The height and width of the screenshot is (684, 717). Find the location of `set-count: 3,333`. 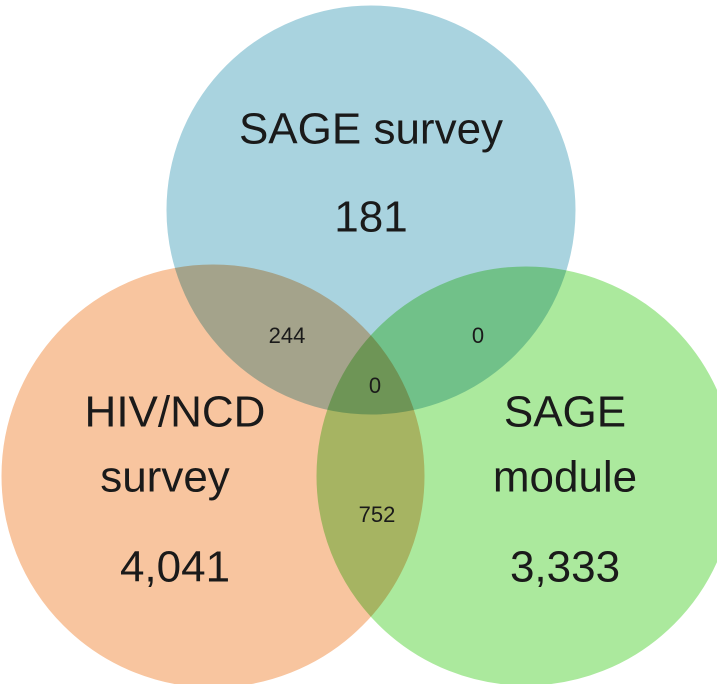

set-count: 3,333 is located at coordinates (565, 567).